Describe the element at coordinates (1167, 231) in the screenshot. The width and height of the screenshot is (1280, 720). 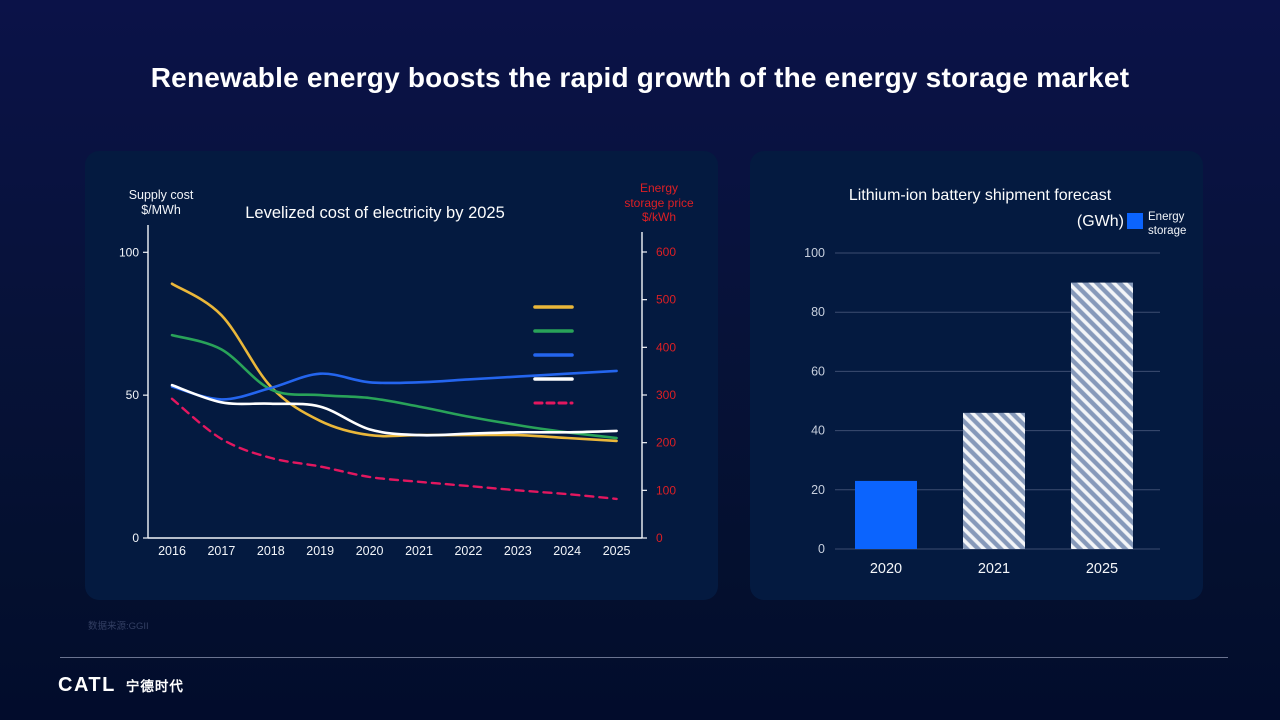
I see `legend-label-line2: storage` at that location.